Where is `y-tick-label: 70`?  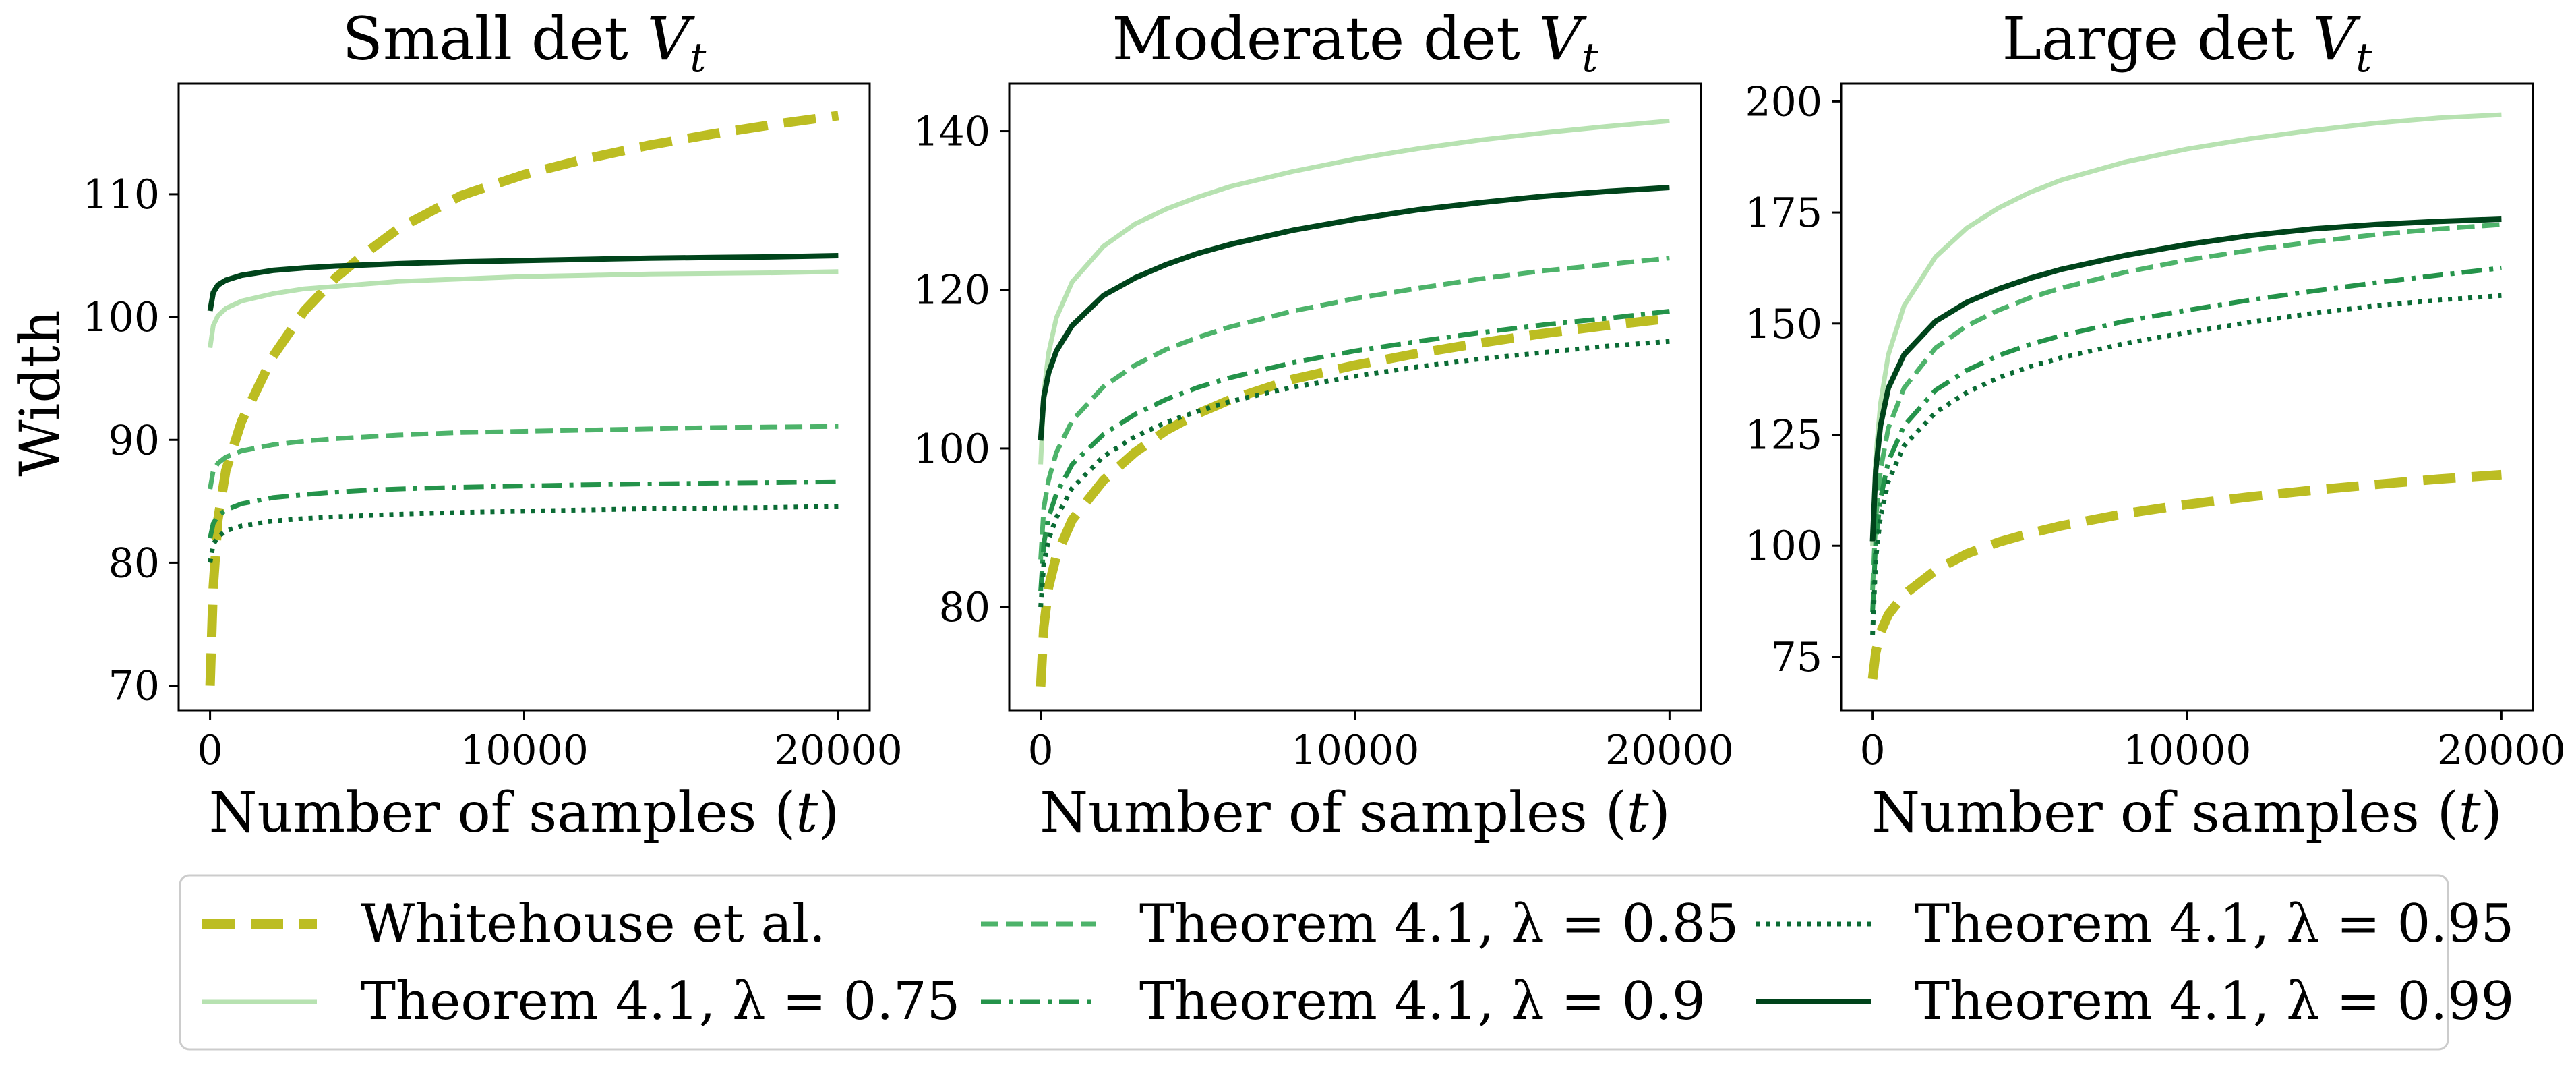
y-tick-label: 70 is located at coordinates (134, 686).